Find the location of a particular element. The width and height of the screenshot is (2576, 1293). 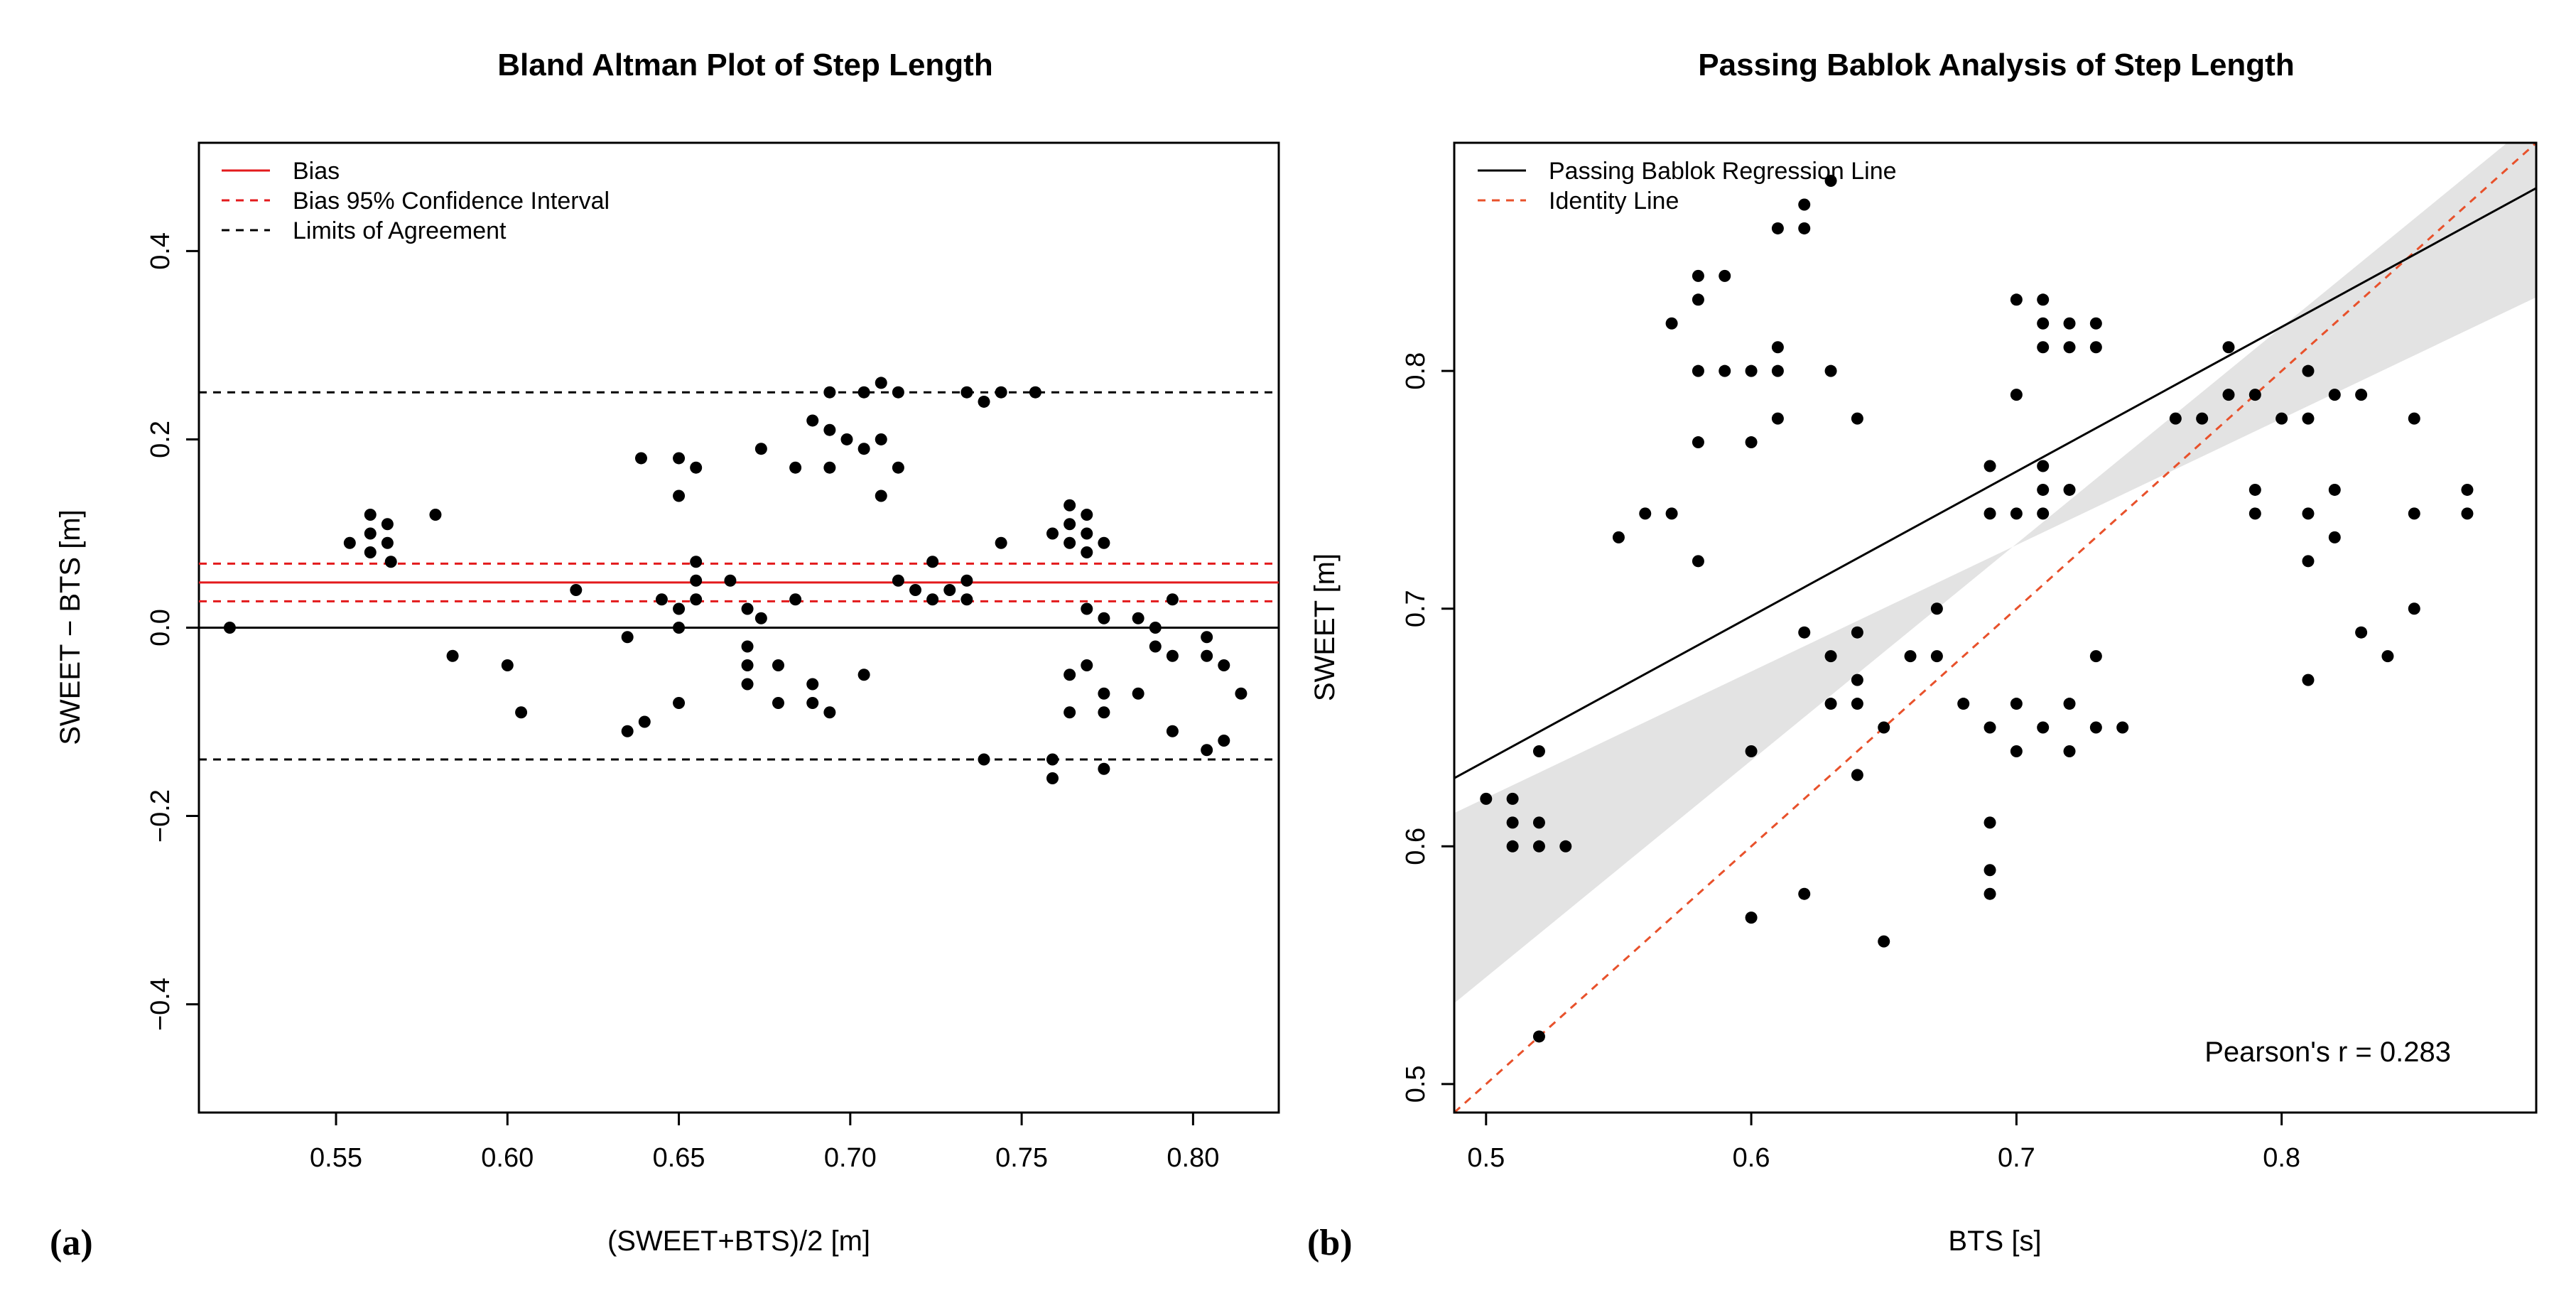

legend-label: Passing Bablok Regression Line is located at coordinates (1723, 171).